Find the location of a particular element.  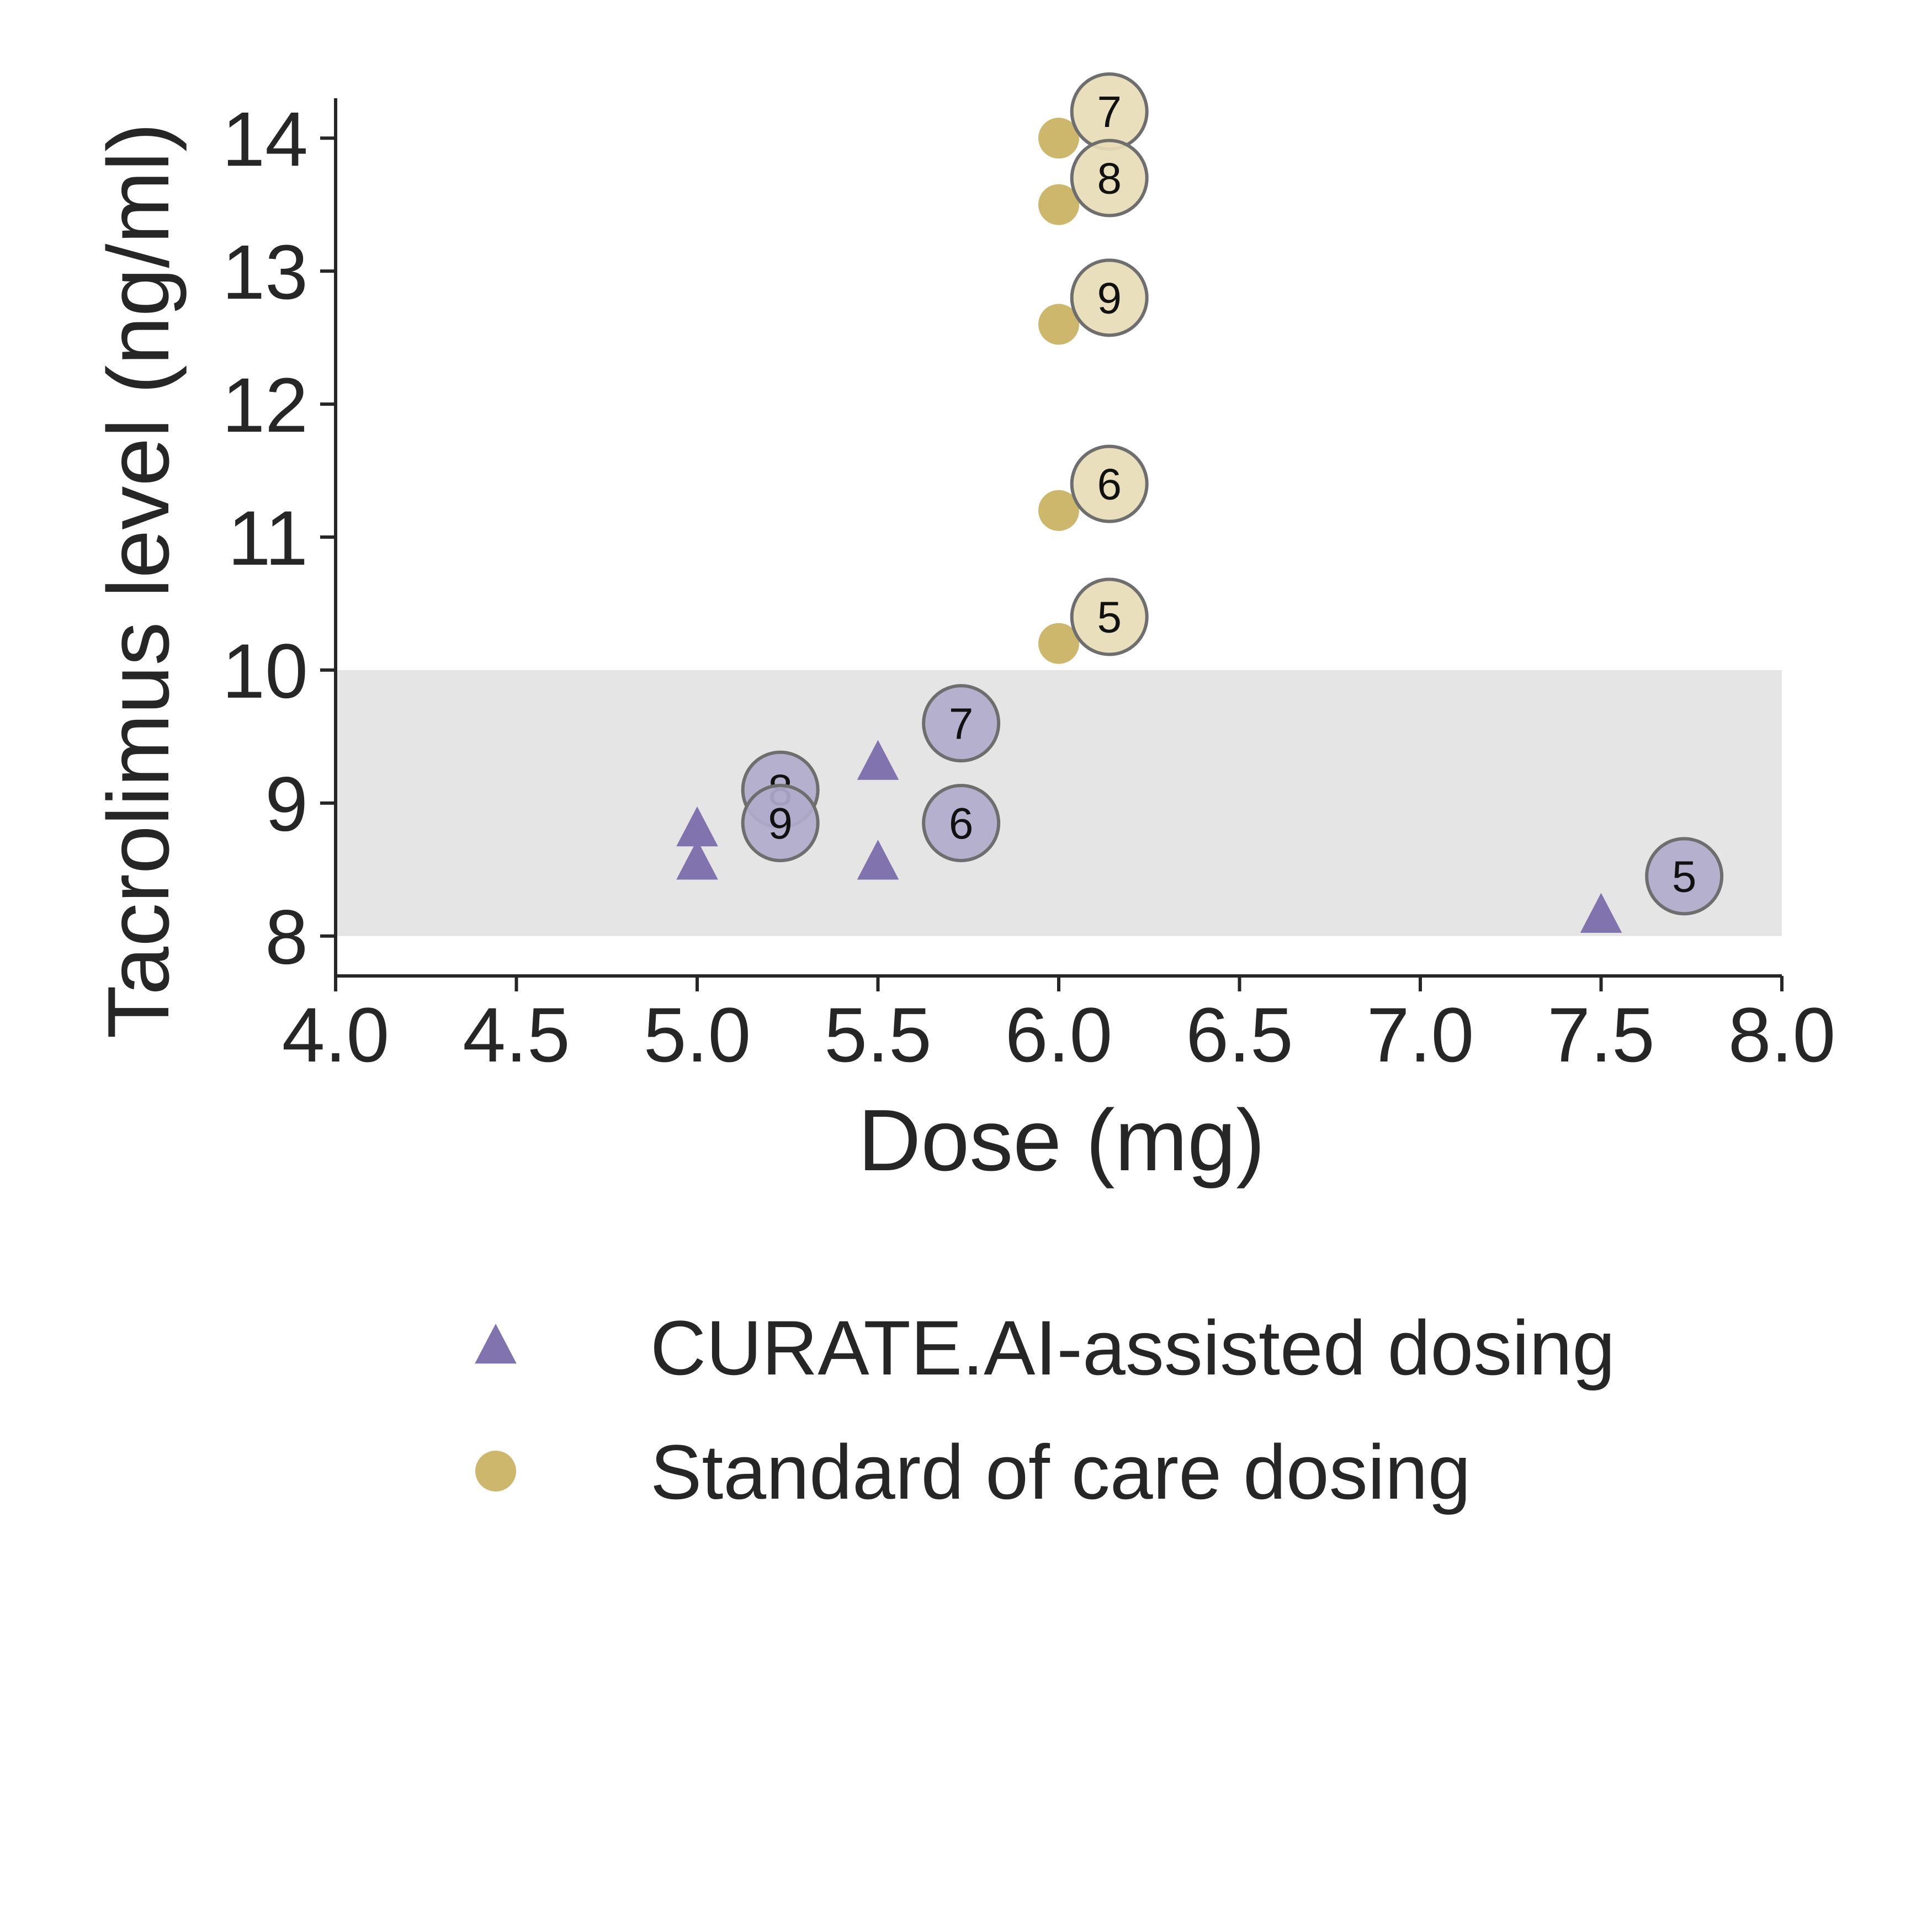

y-tick-label: 11 is located at coordinates (268, 538).